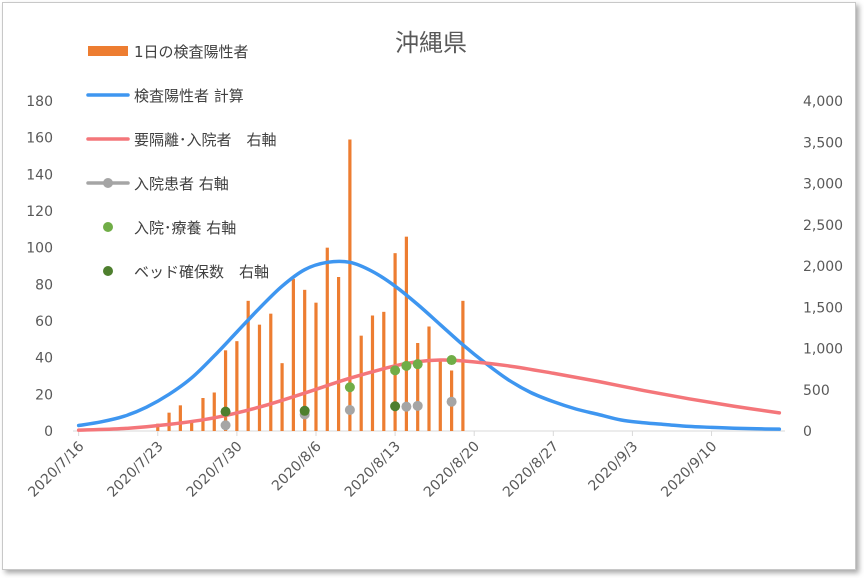  What do you see at coordinates (823, 226) in the screenshot?
I see `y-right-tick-label: 2,500` at bounding box center [823, 226].